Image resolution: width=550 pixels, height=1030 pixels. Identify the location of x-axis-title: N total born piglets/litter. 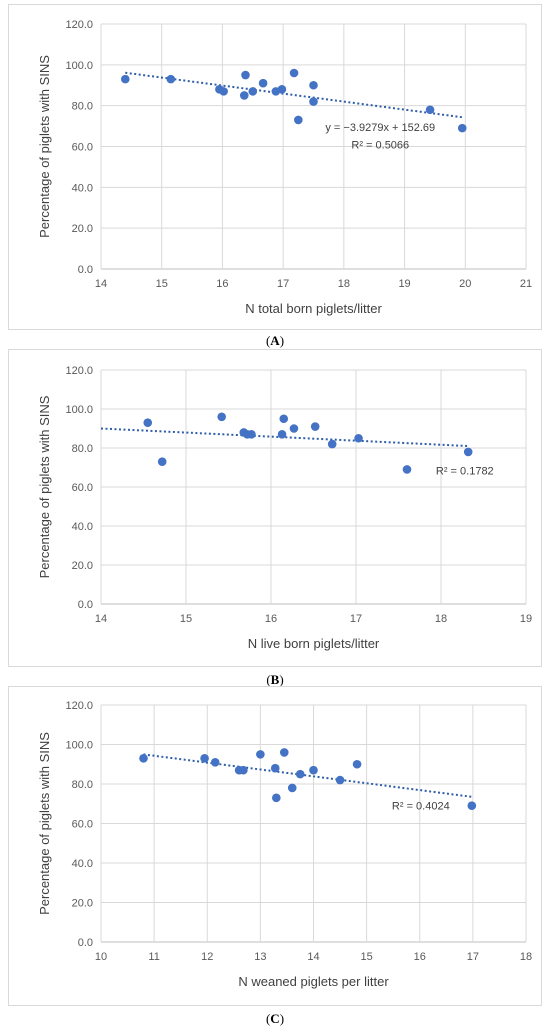
(313, 308).